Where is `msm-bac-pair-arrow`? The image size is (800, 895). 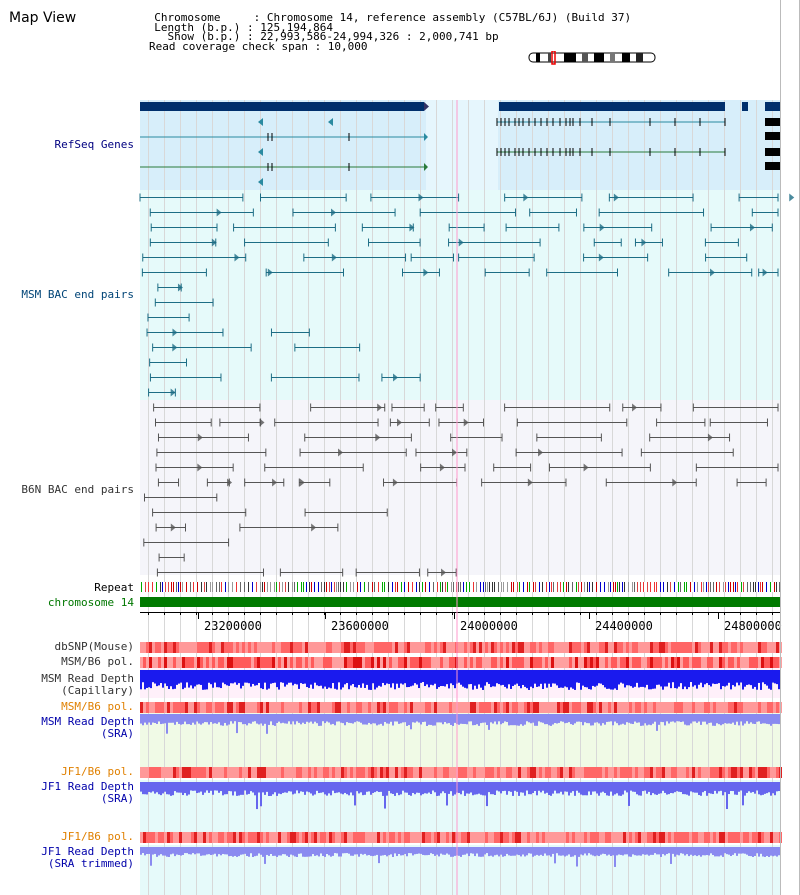 msm-bac-pair-arrow is located at coordinates (601, 257).